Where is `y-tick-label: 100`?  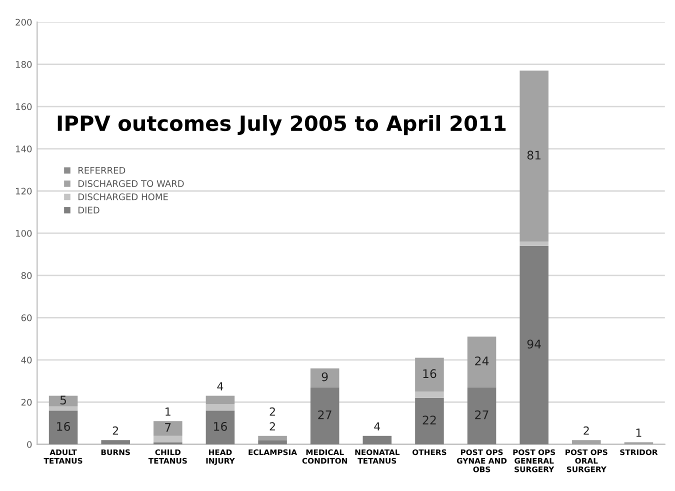 y-tick-label: 100 is located at coordinates (24, 233).